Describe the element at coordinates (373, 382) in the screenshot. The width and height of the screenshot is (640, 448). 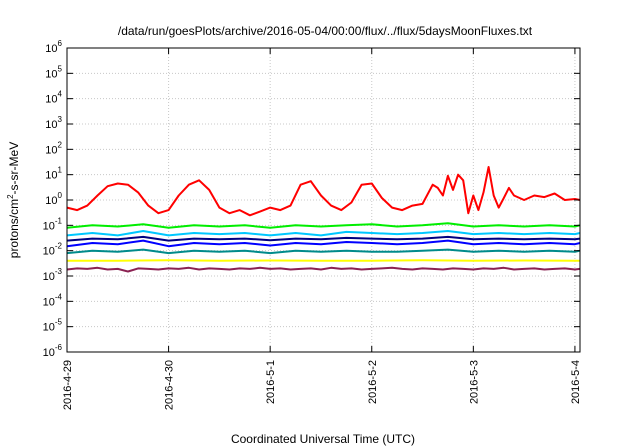
I see `x-tick-label: 2016-5-2` at that location.